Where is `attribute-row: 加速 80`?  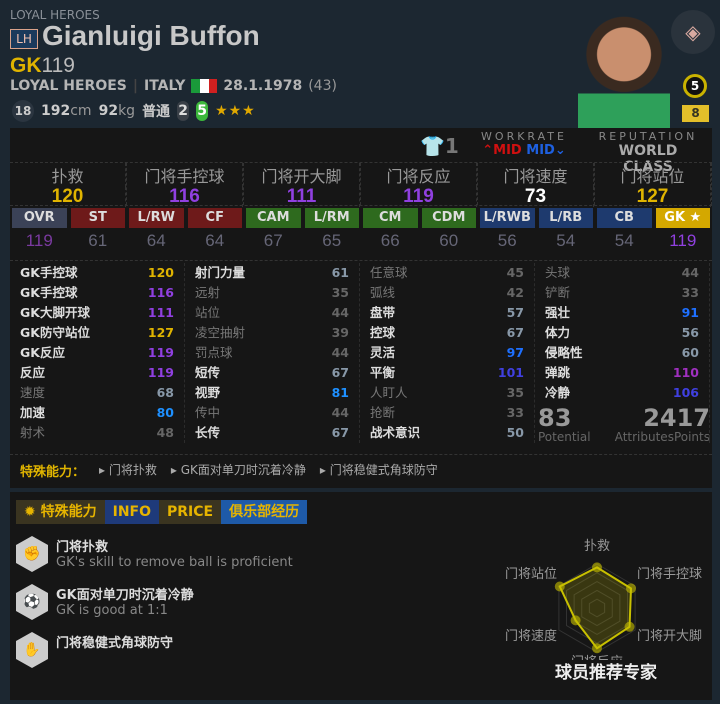
attribute-row: 加速 80 is located at coordinates (97, 413).